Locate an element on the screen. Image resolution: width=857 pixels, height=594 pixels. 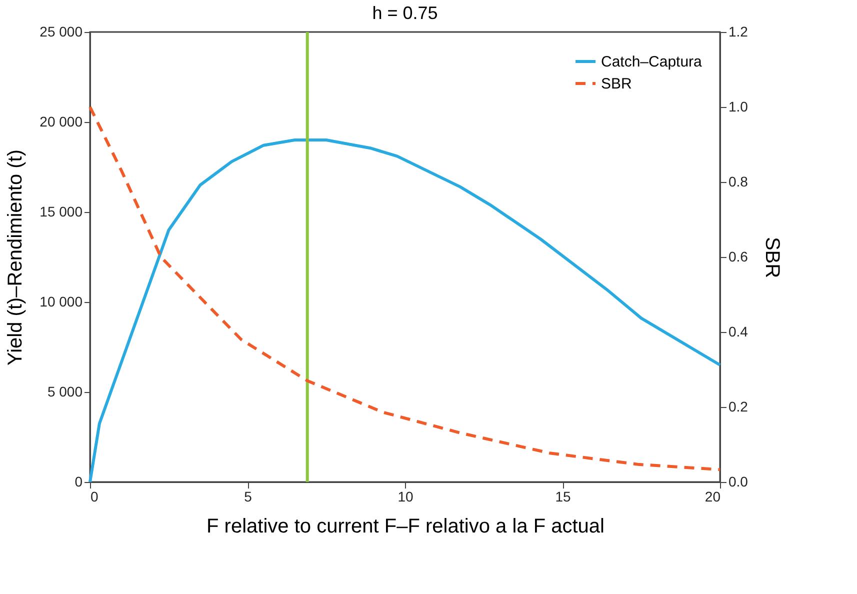
y-axis-title: Yield (t)–Rendimiento (t) is located at coordinates (15, 257).